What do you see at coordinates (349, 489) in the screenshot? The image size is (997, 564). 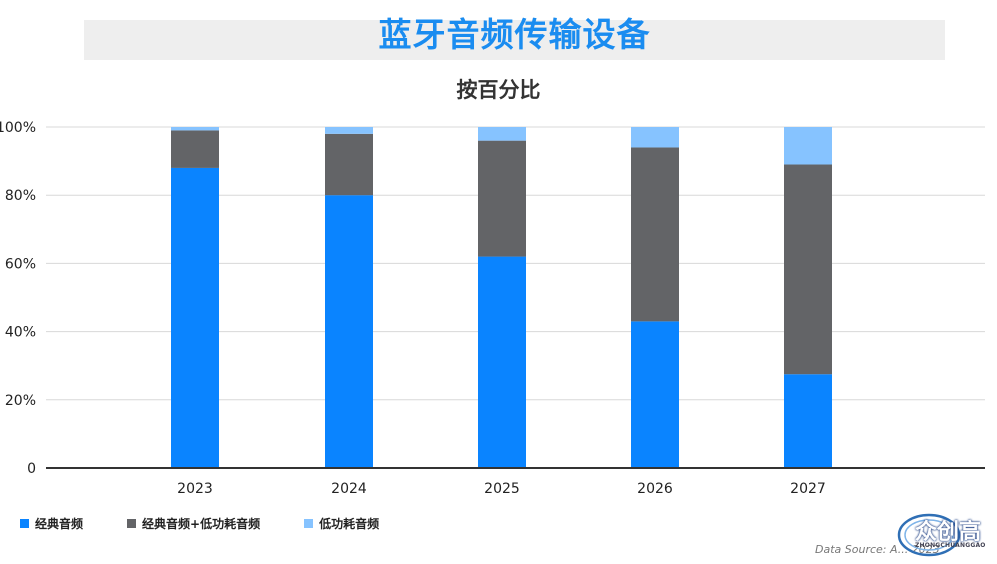 I see `x-tick-label: 2024` at bounding box center [349, 489].